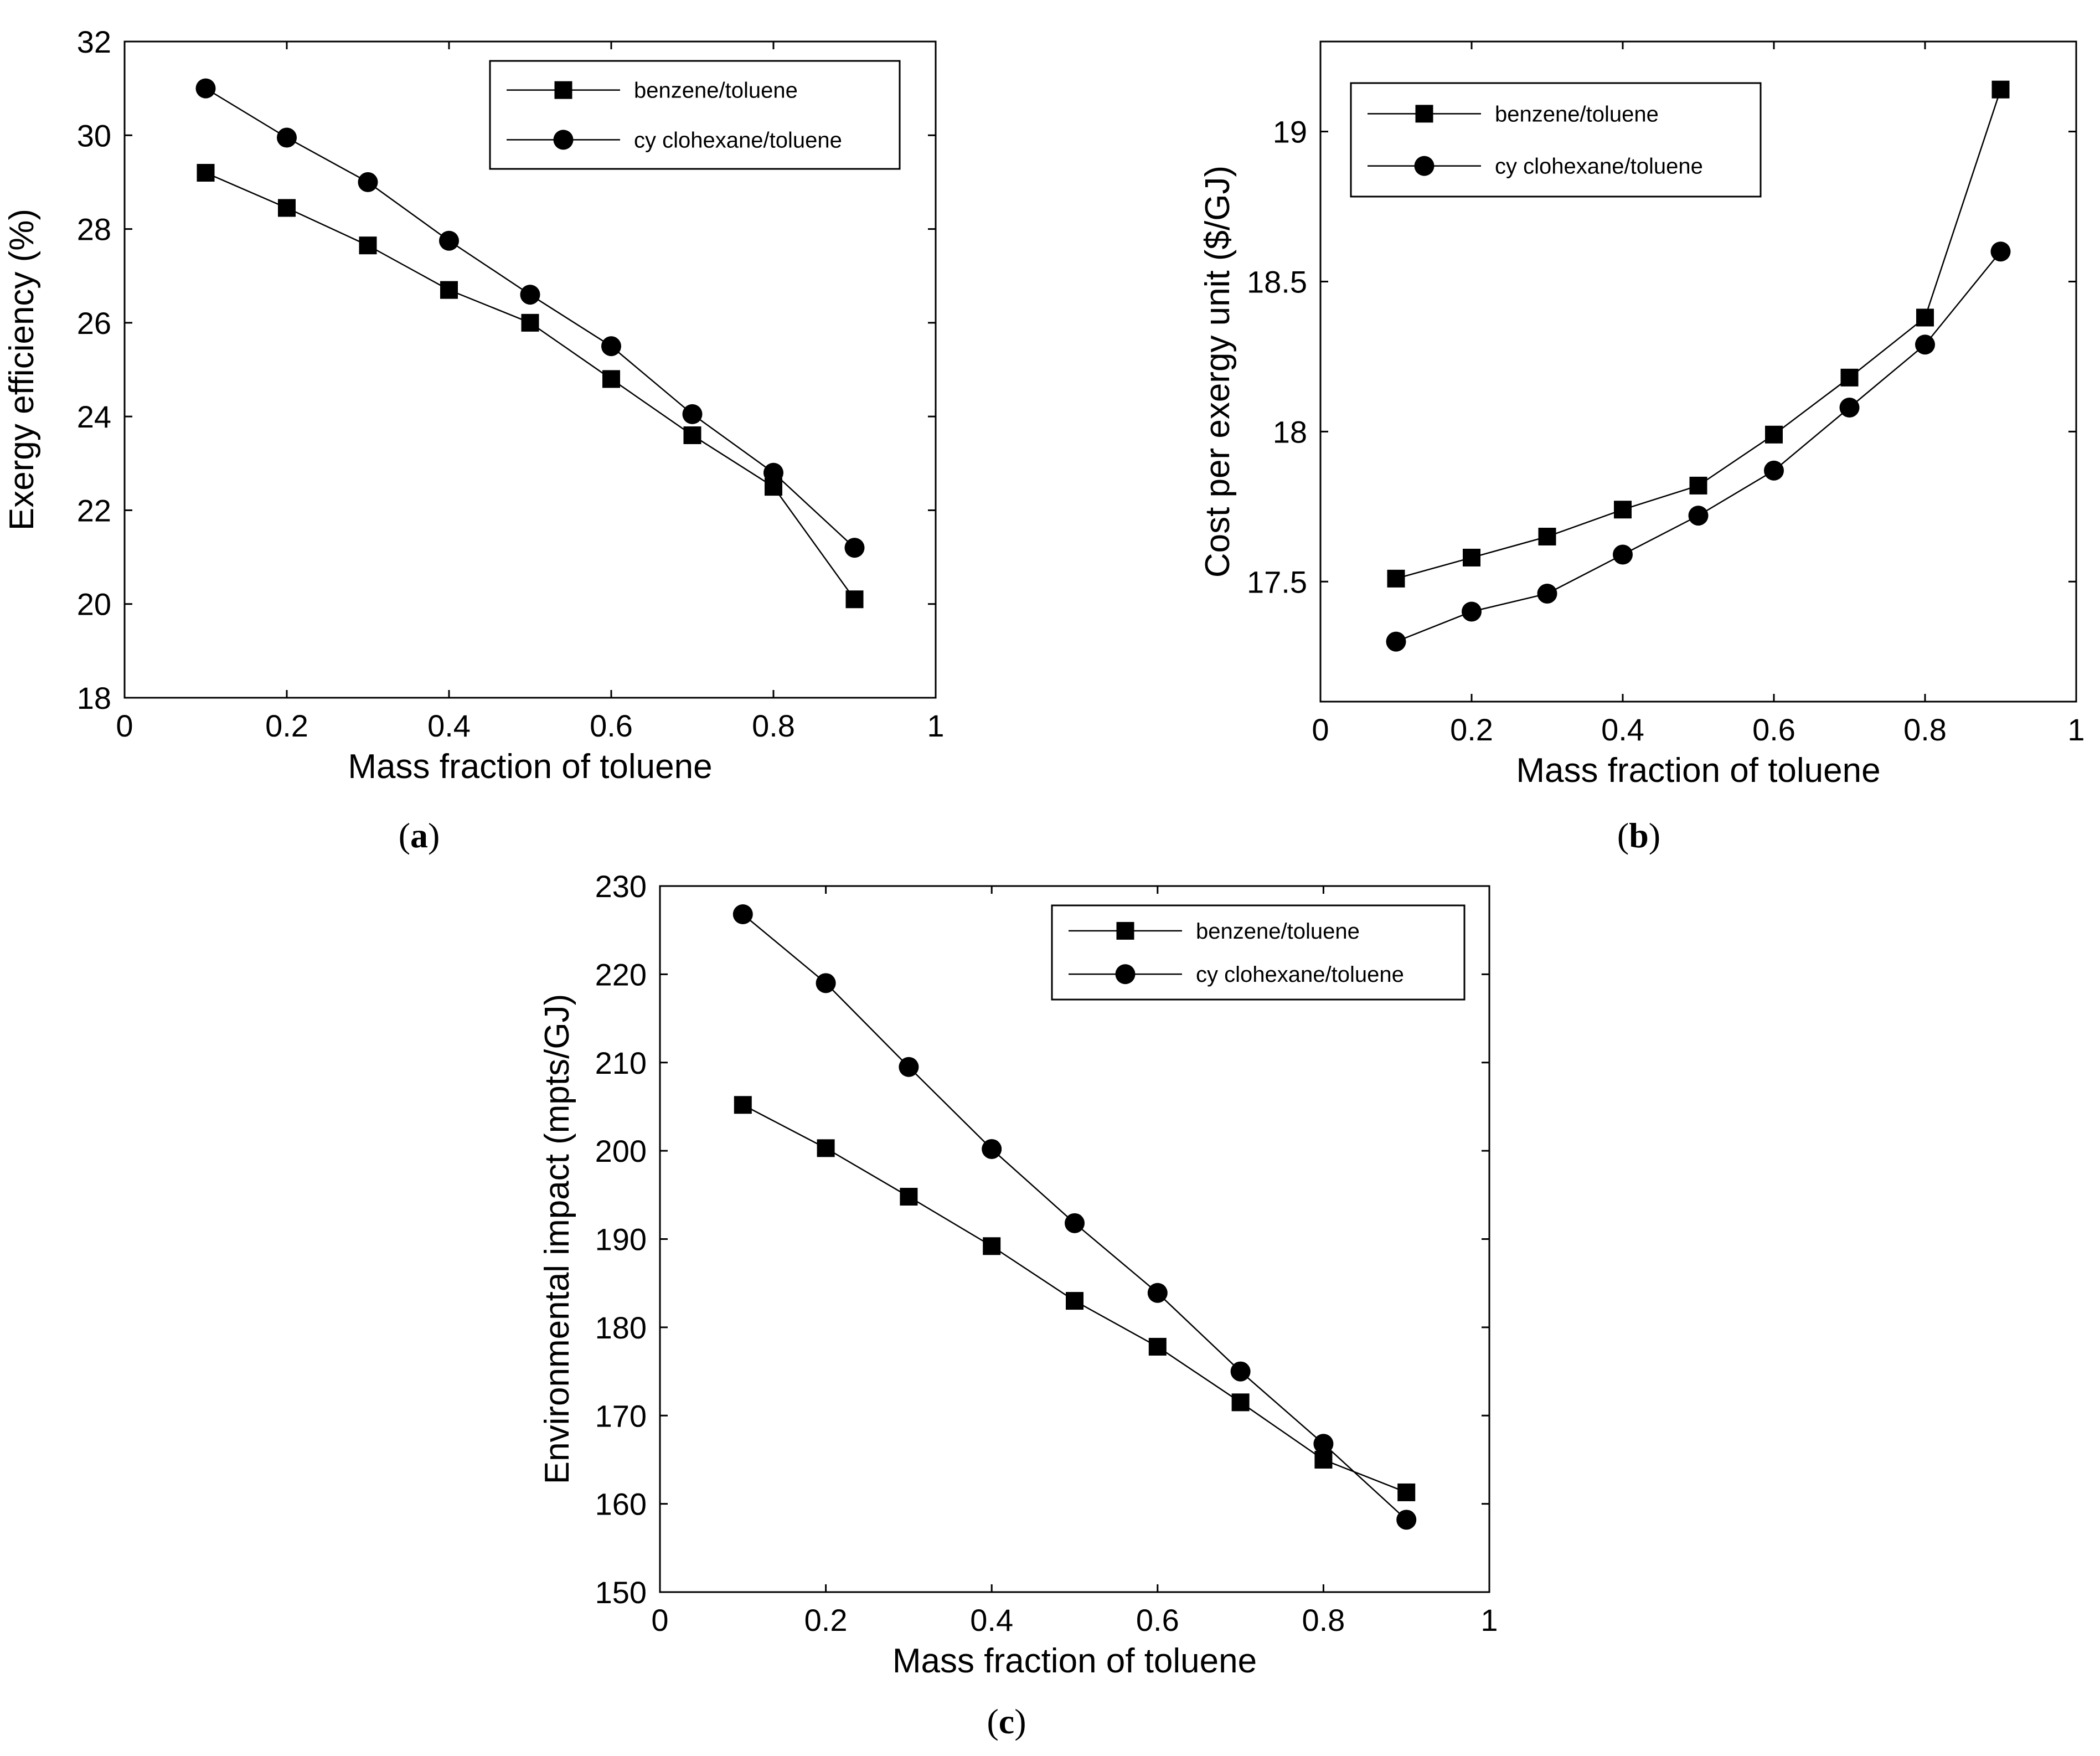  What do you see at coordinates (621, 1592) in the screenshot?
I see `y-tick-label: 150` at bounding box center [621, 1592].